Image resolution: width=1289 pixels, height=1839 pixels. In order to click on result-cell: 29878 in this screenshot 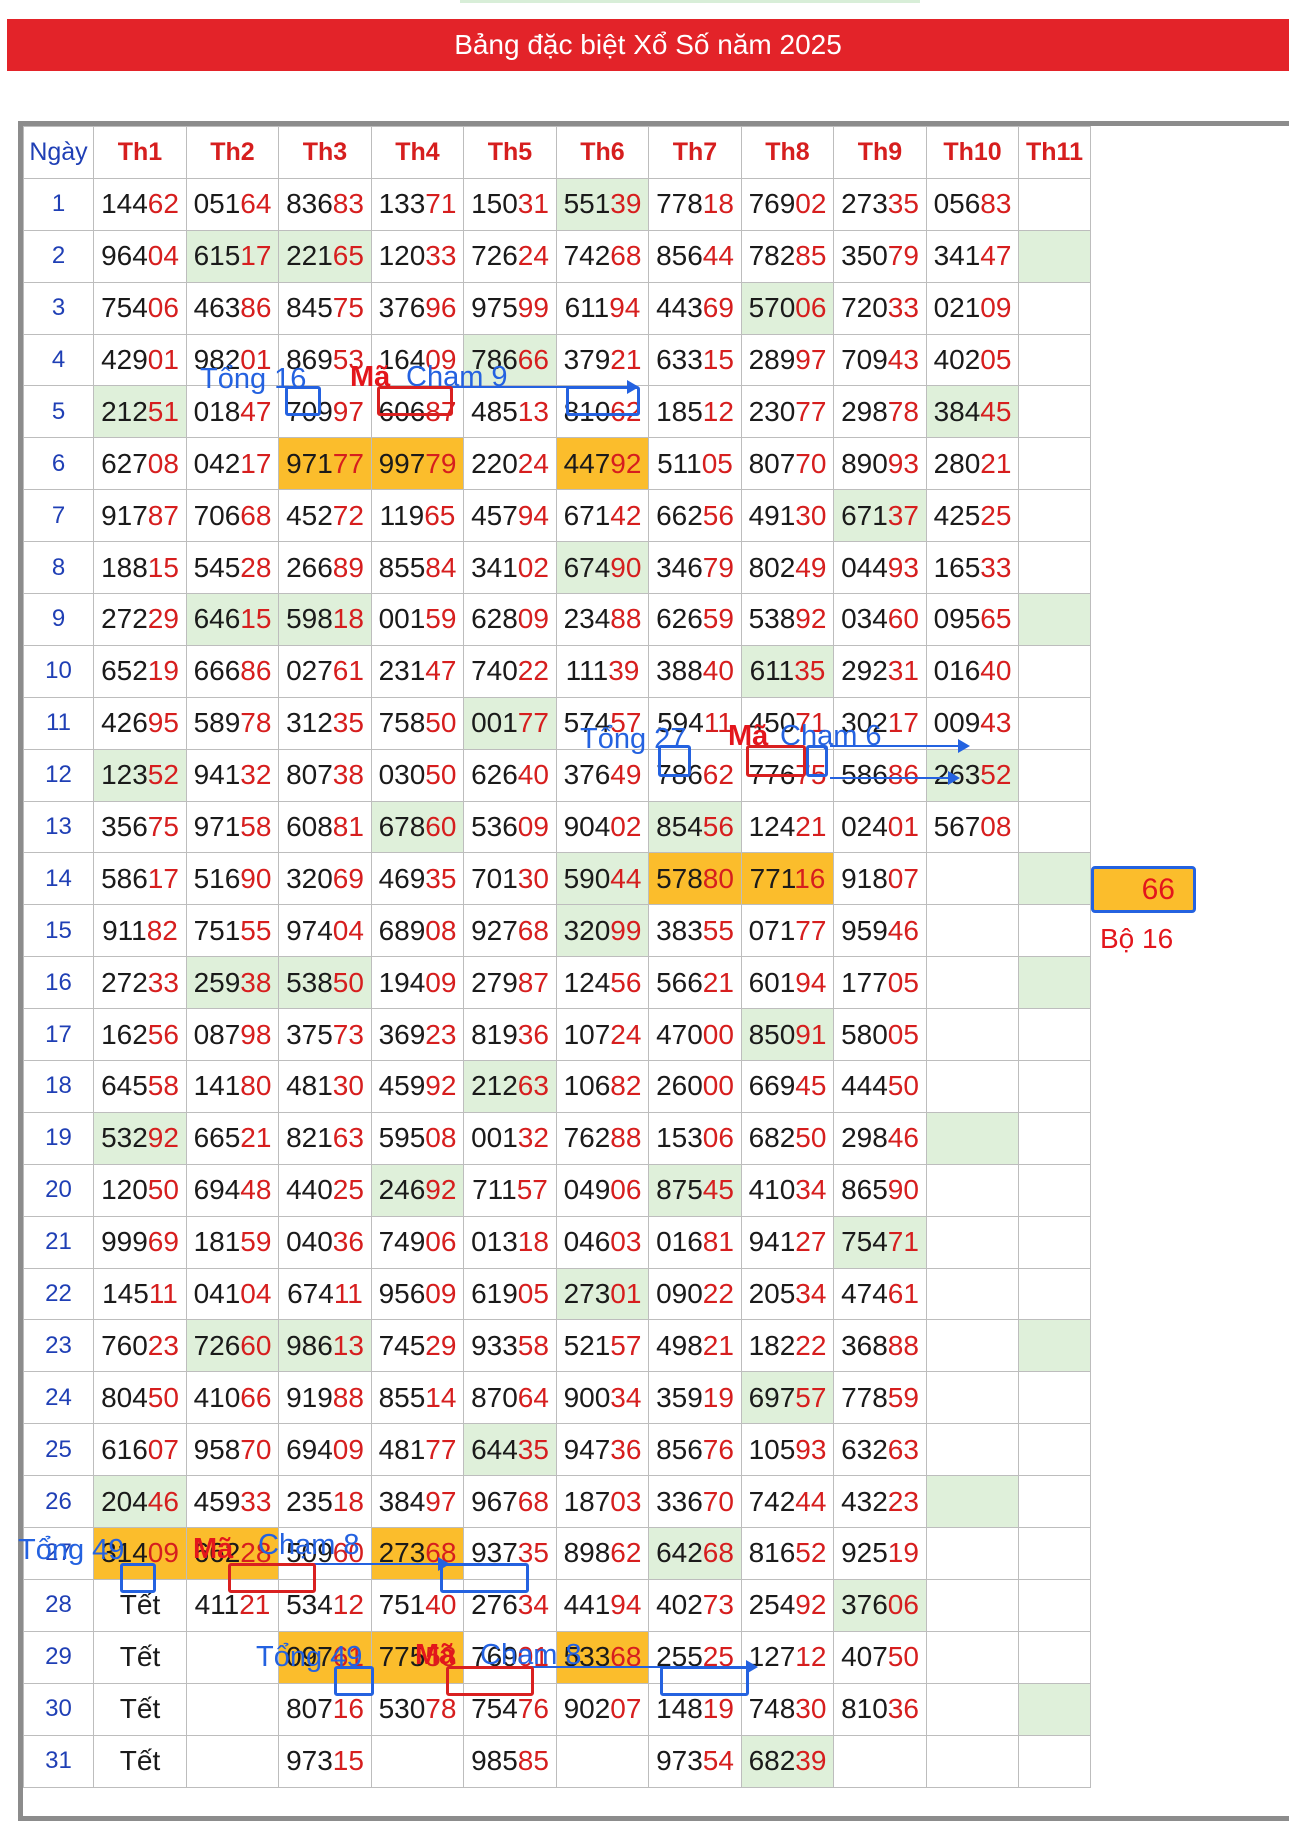, I will do `click(880, 412)`.